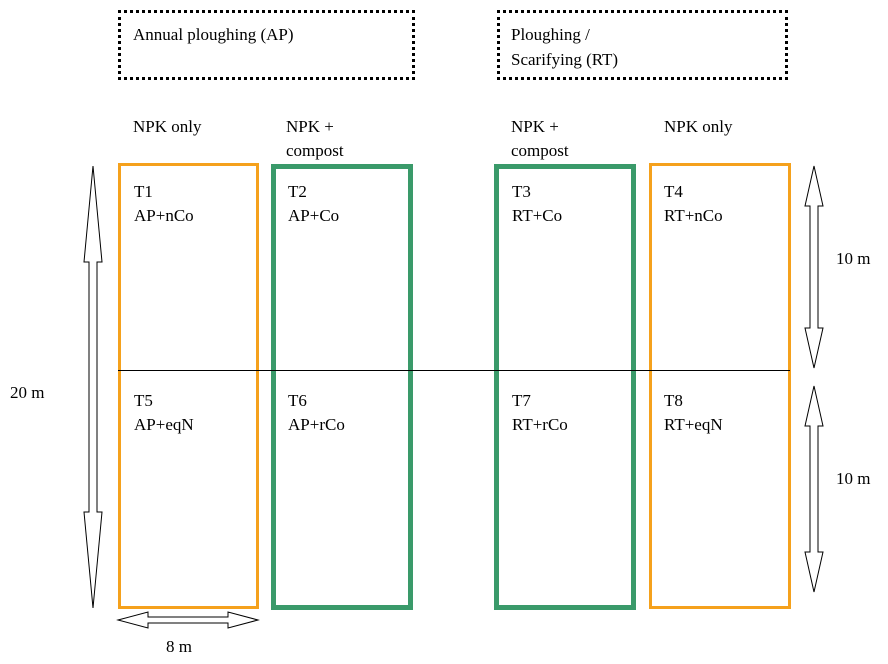  What do you see at coordinates (698, 126) in the screenshot?
I see `column-header-4: NPK only` at bounding box center [698, 126].